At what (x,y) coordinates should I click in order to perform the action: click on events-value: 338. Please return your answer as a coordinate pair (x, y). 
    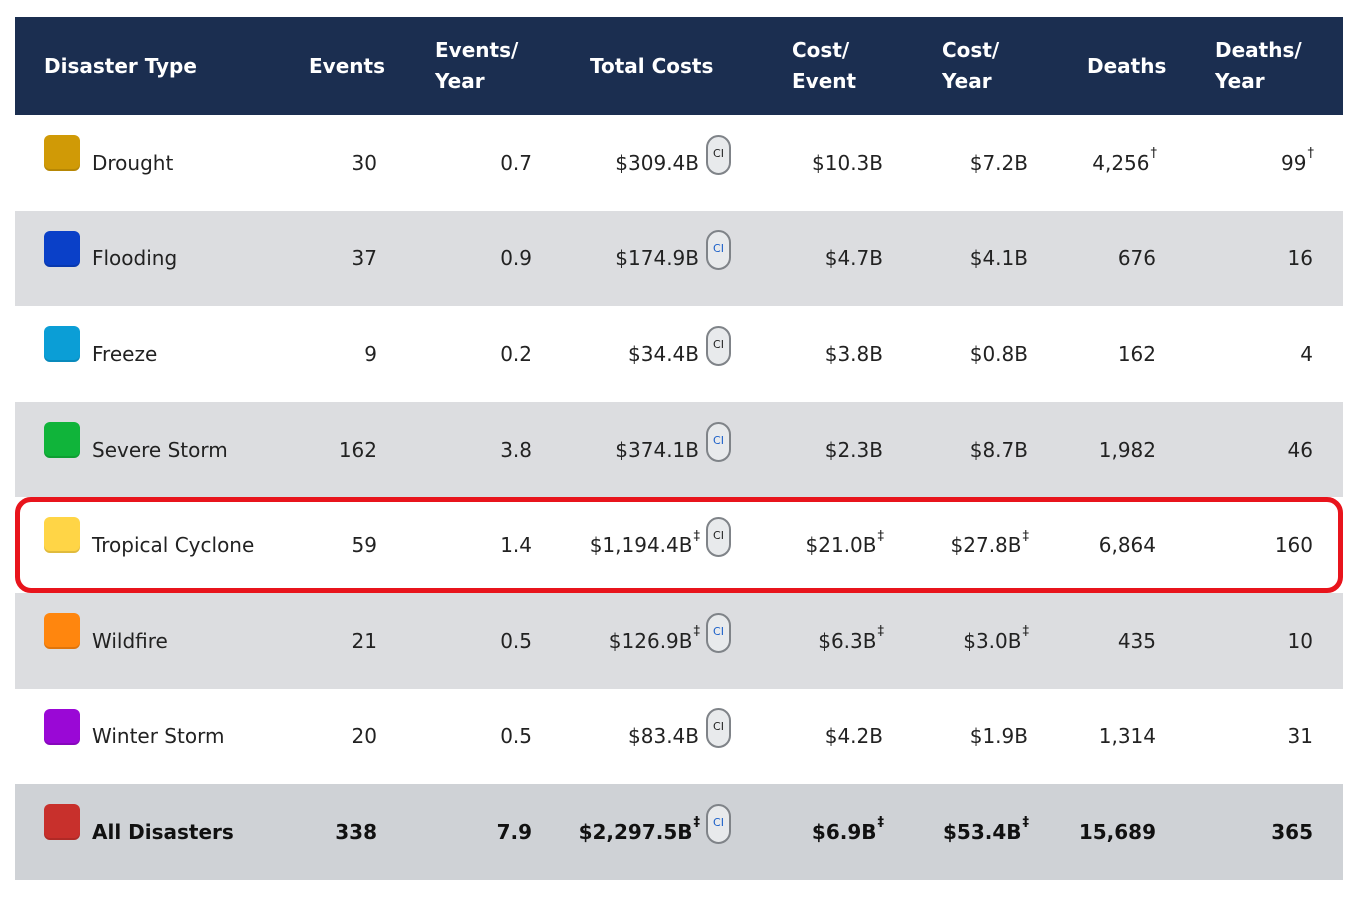
    Looking at the image, I should click on (356, 831).